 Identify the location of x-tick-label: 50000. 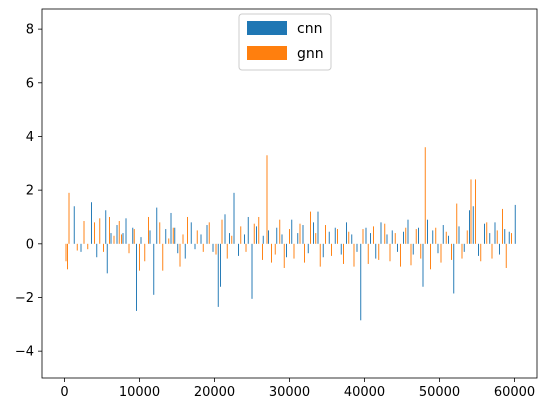
(439, 392).